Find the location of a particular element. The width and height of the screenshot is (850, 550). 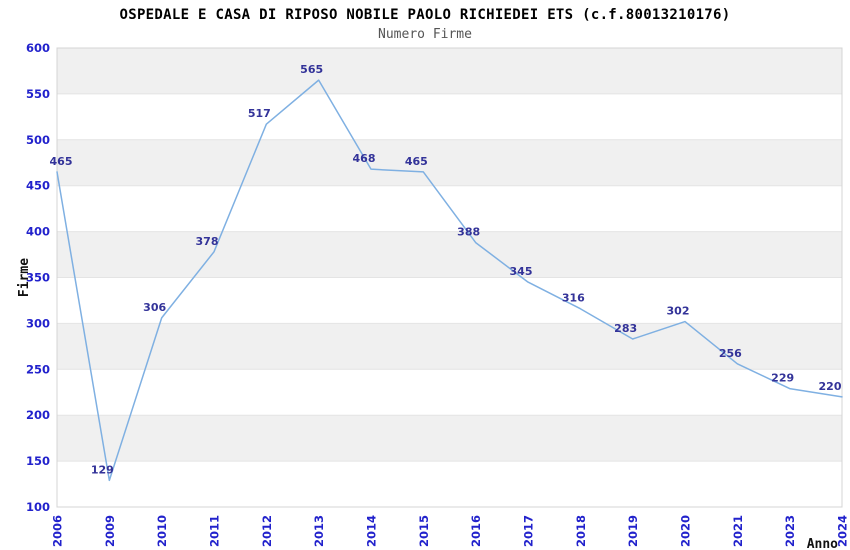

y-axis-title: Firme is located at coordinates (24, 277).